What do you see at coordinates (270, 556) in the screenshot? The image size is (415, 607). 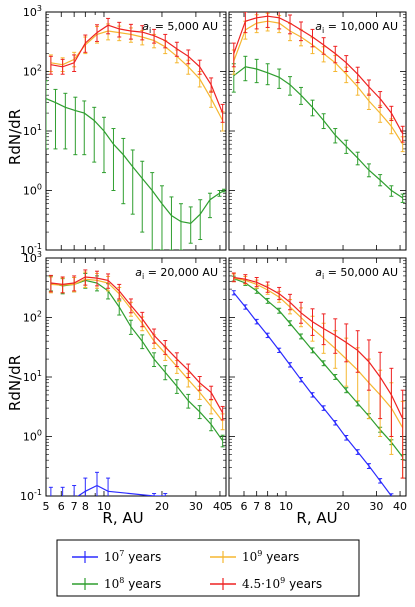 I see `legend-label: 109 years` at bounding box center [270, 556].